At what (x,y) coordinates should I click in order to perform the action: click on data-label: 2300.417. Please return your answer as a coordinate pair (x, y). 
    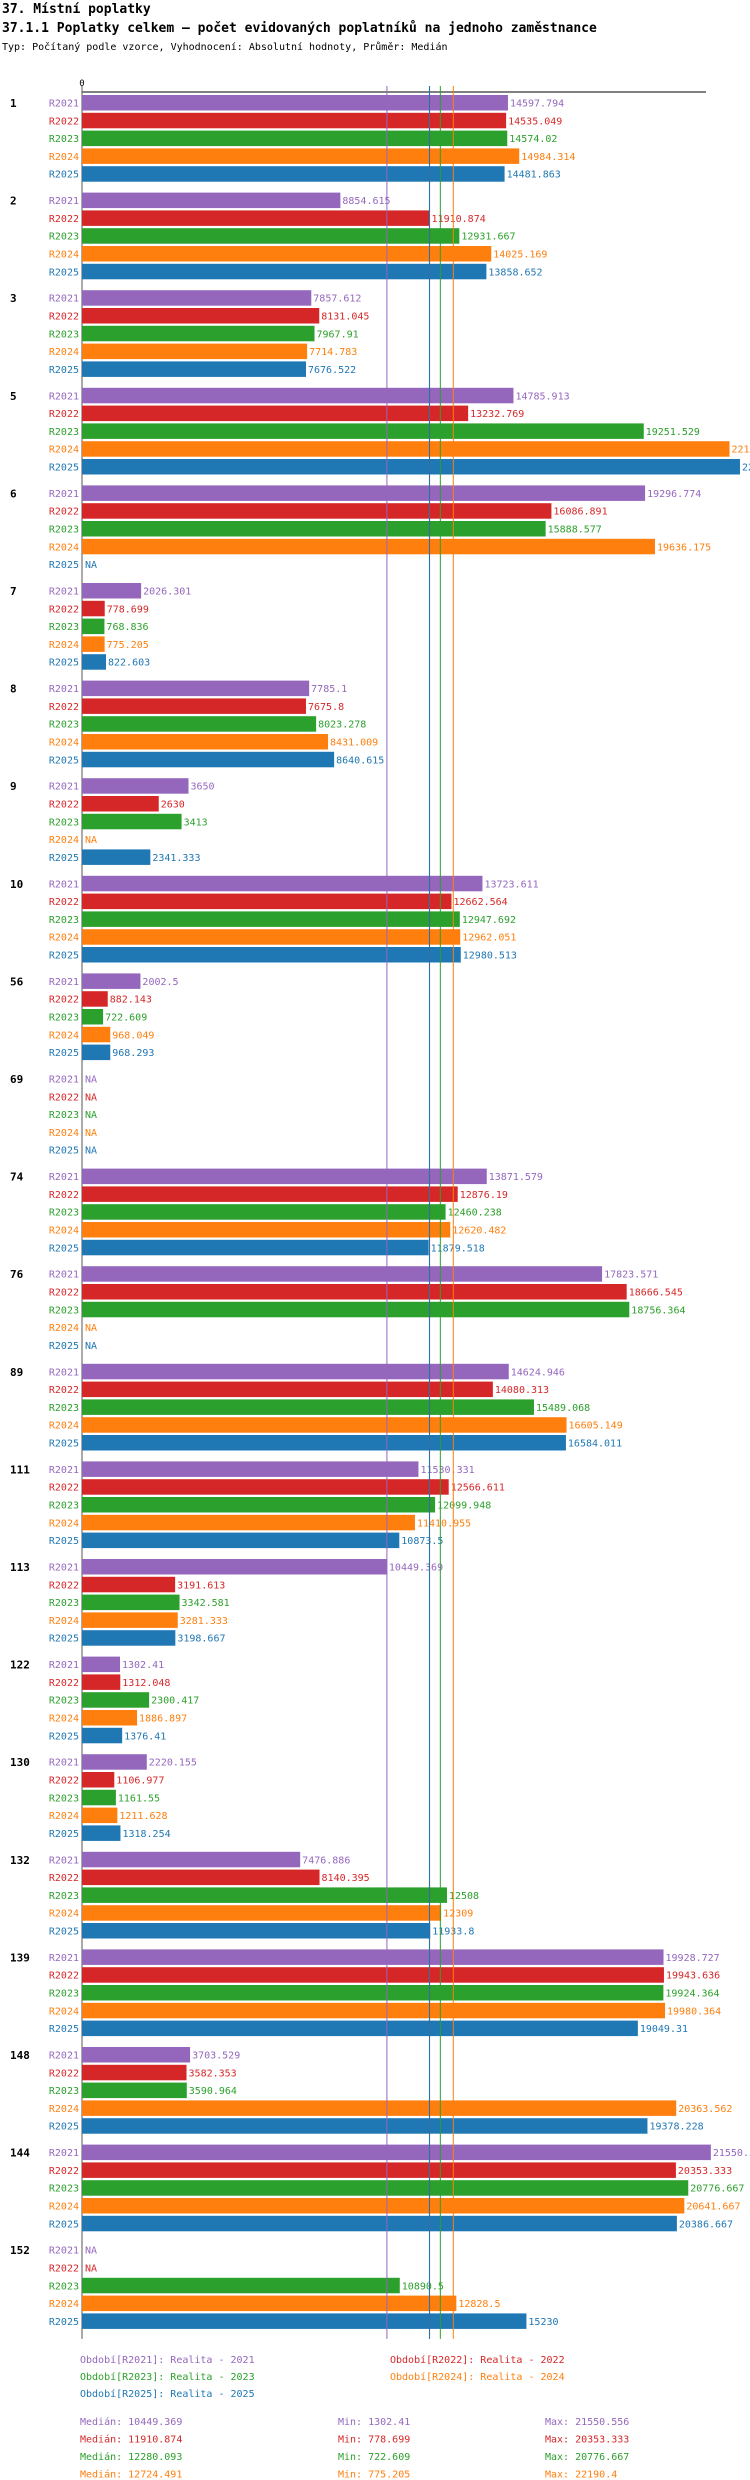
    Looking at the image, I should click on (175, 1701).